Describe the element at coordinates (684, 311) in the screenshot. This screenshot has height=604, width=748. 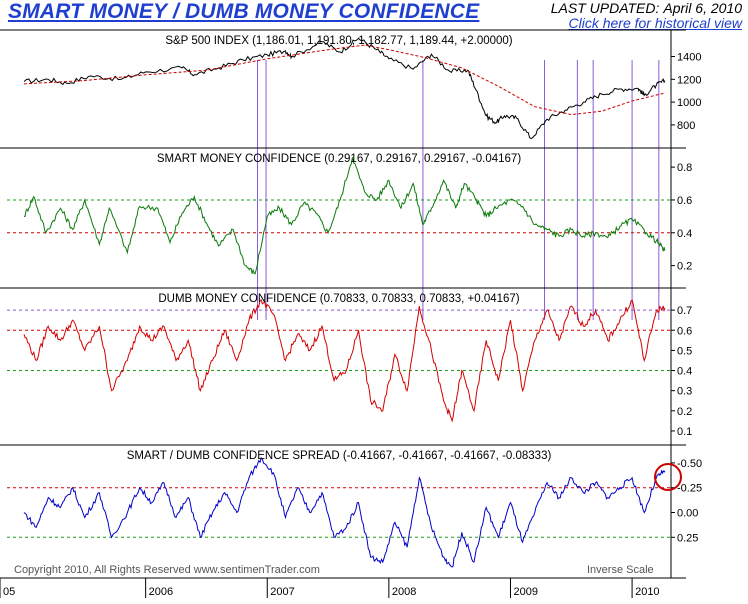
I see `y-tick-label: 0.7` at that location.